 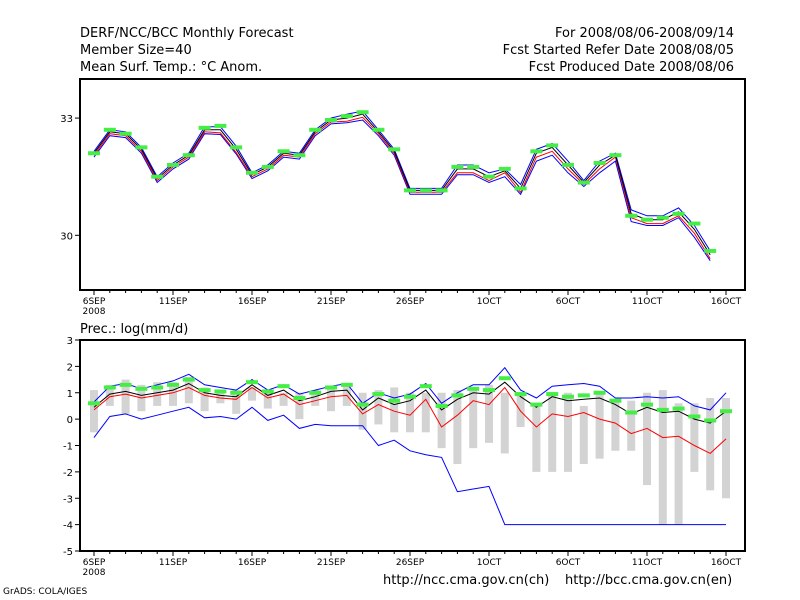 I want to click on y-tick-label: -4, so click(x=68, y=526).